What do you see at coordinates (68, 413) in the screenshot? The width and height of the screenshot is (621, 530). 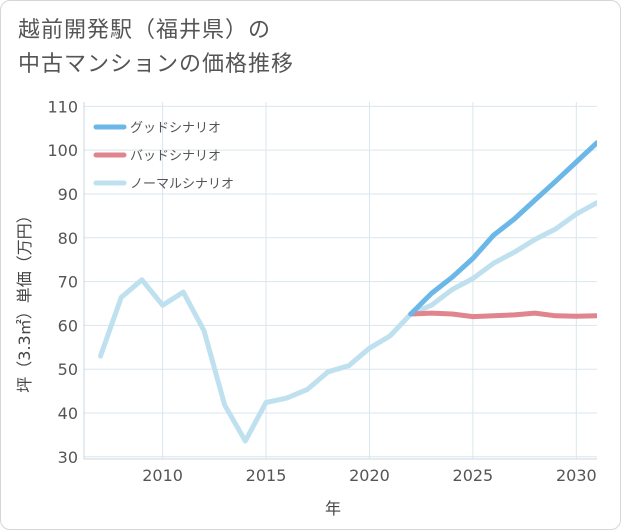 I see `y-tick-40: 40` at bounding box center [68, 413].